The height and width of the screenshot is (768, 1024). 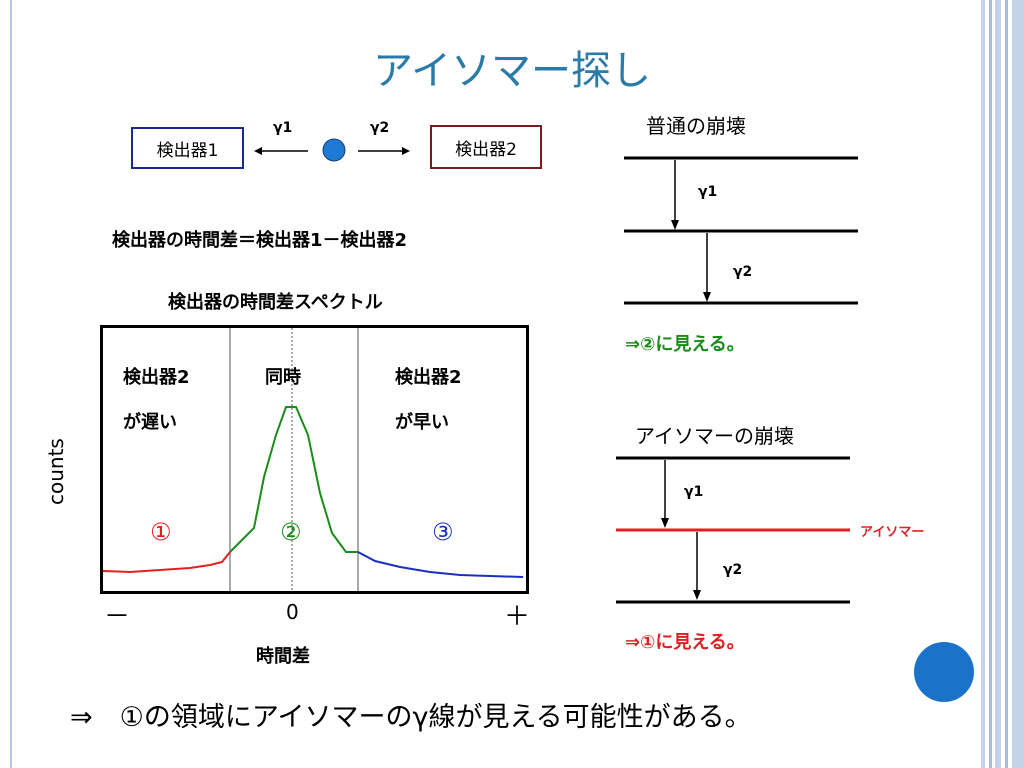 I want to click on region-mid-label: 同時, so click(x=283, y=377).